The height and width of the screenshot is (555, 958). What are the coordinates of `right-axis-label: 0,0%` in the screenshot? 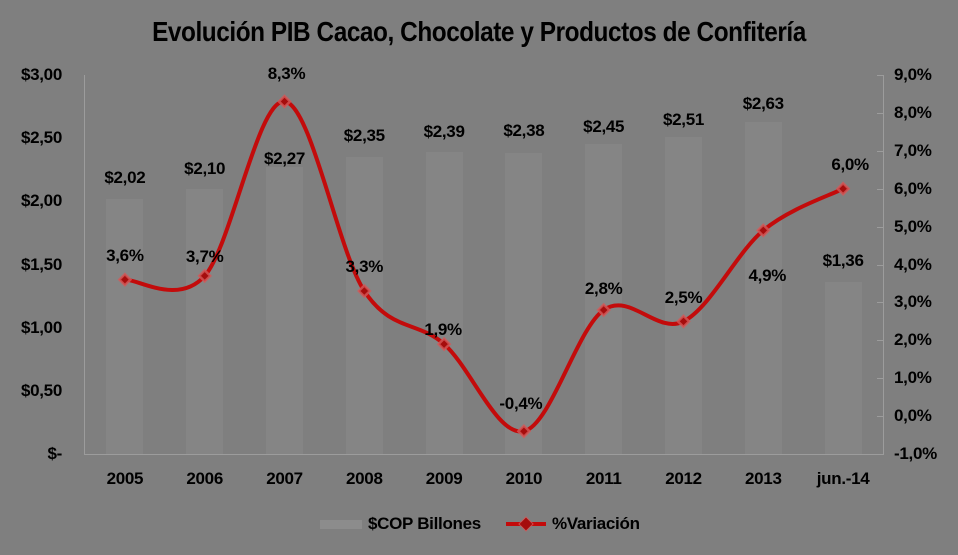 It's located at (913, 416).